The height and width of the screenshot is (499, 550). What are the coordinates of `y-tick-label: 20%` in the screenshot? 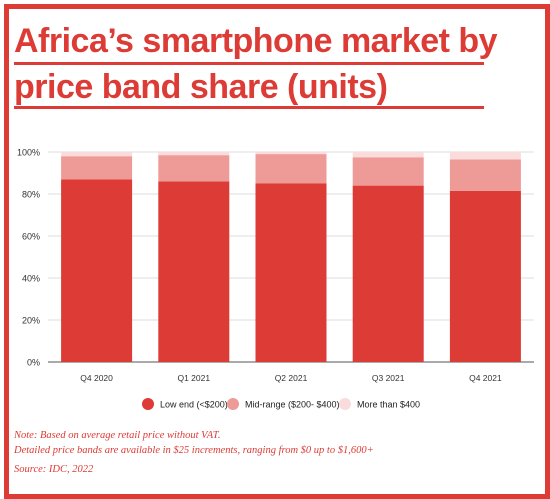 It's located at (31, 321).